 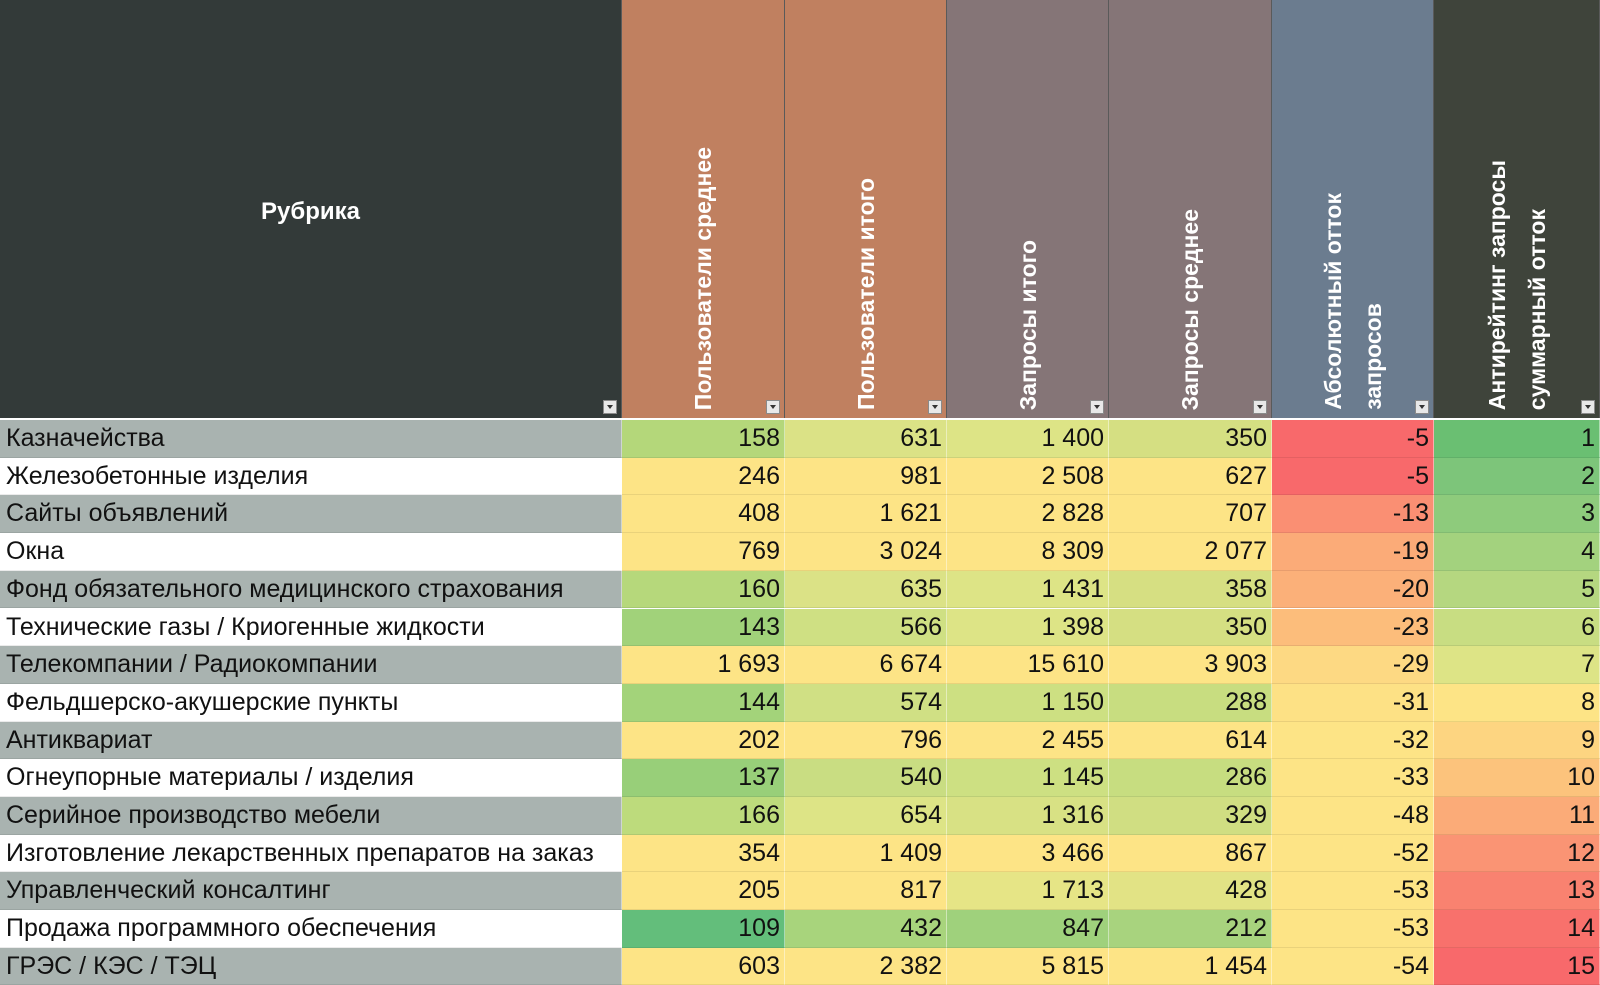 I want to click on cell-requests-total: 1 150, so click(x=1028, y=702).